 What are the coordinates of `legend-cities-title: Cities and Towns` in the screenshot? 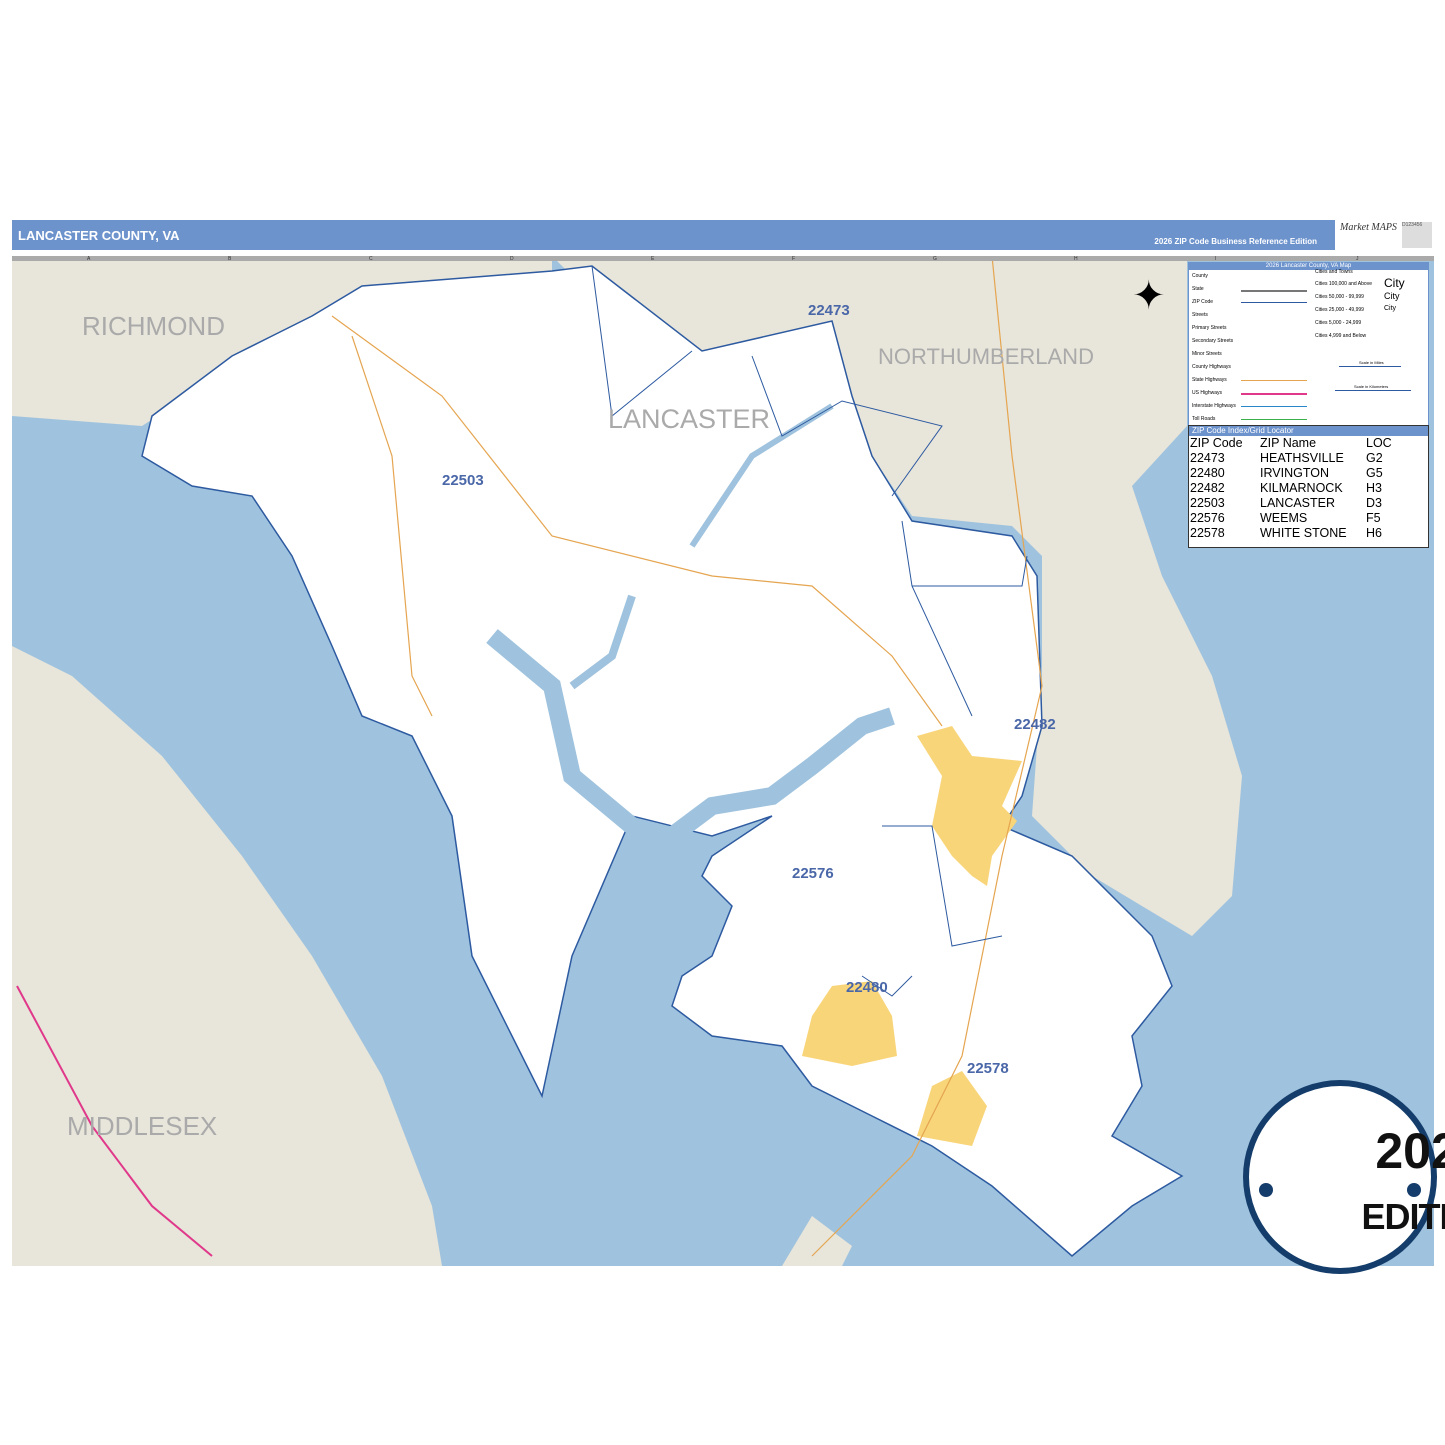 It's located at (1334, 272).